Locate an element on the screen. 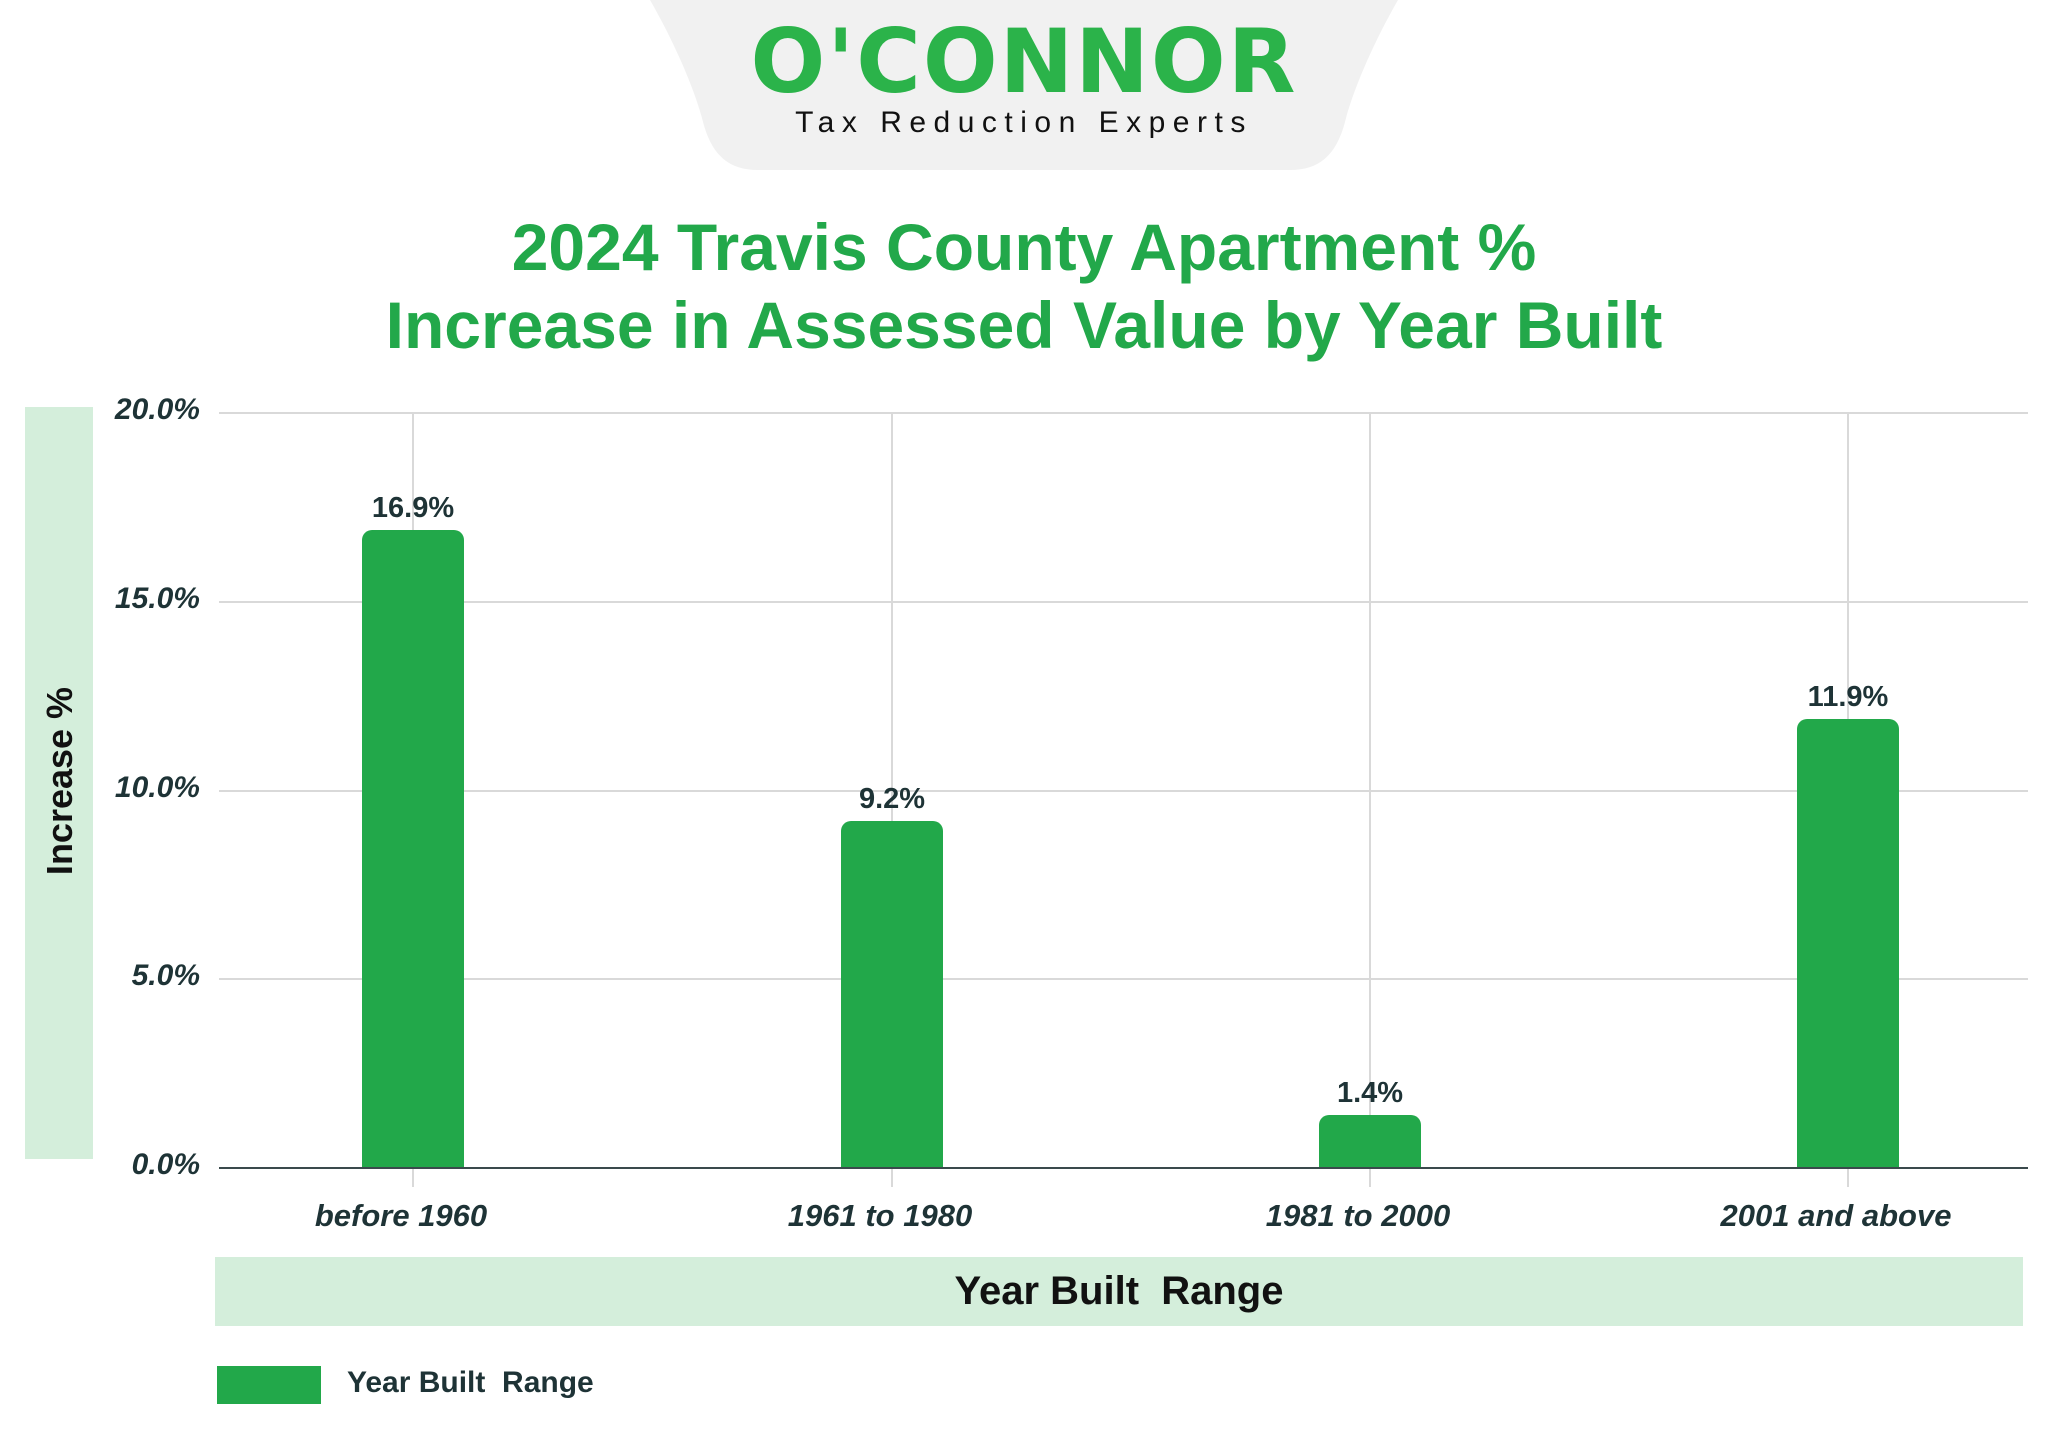 The width and height of the screenshot is (2048, 1434). y-tick-label: 0.0% is located at coordinates (165, 1164).